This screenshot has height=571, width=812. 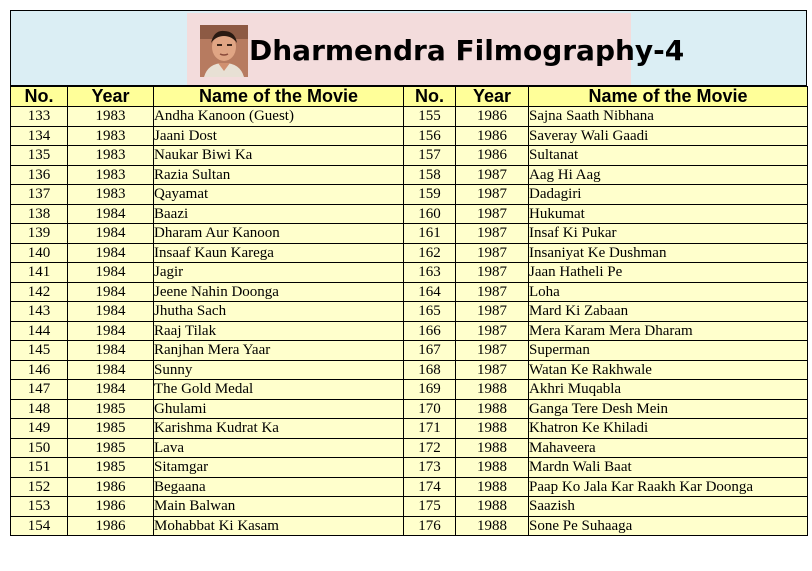 I want to click on table-row: 150 1985 Lava 172 1988 Mahaveera, so click(x=409, y=447).